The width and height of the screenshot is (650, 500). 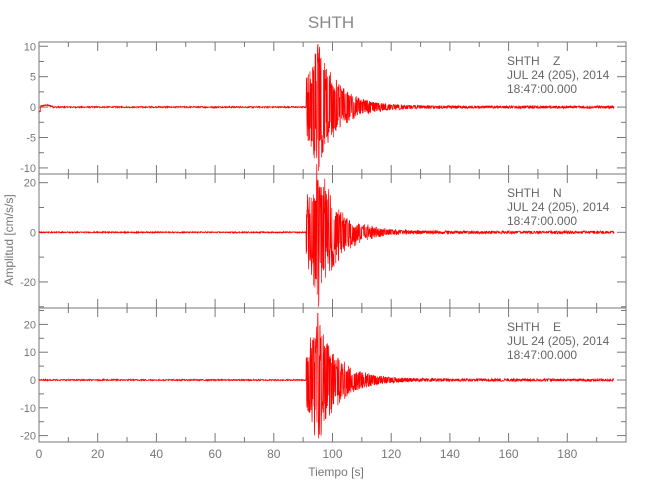 What do you see at coordinates (336, 472) in the screenshot?
I see `x-axis-label: Tiempo [s]` at bounding box center [336, 472].